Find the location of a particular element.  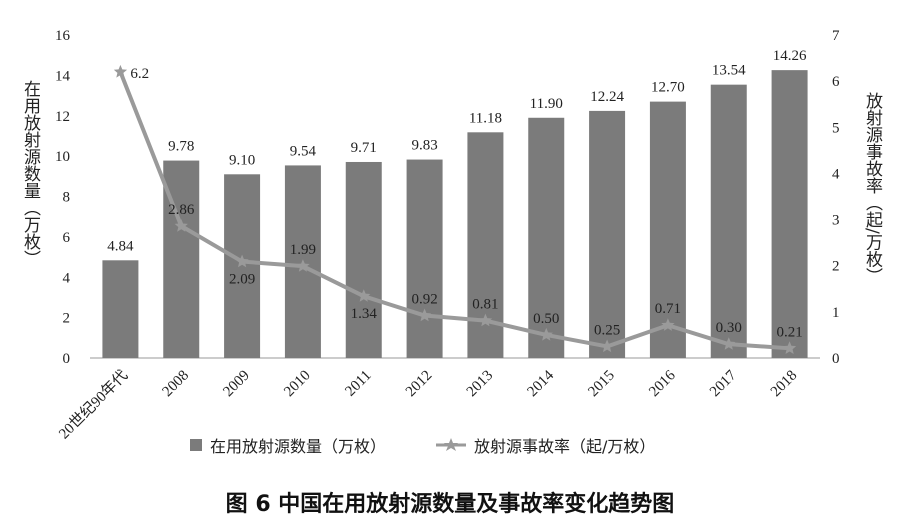

line-value-label: 0.25 is located at coordinates (607, 330).